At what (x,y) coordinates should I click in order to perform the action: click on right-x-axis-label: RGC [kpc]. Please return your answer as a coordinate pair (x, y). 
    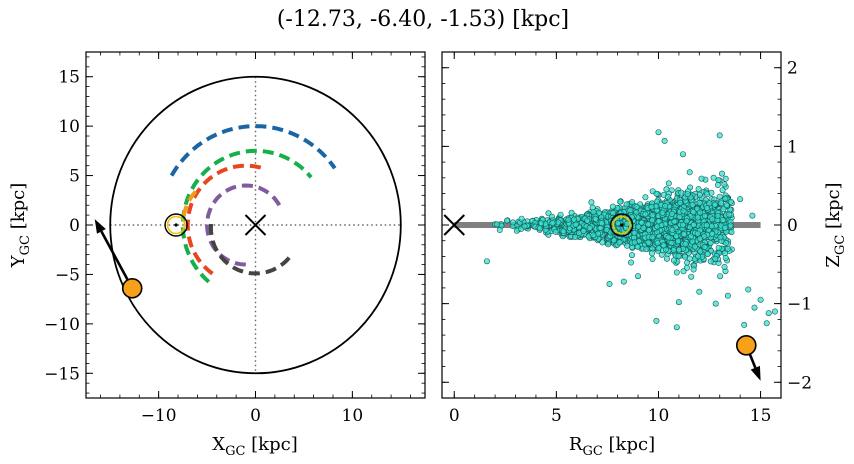
    Looking at the image, I should click on (612, 446).